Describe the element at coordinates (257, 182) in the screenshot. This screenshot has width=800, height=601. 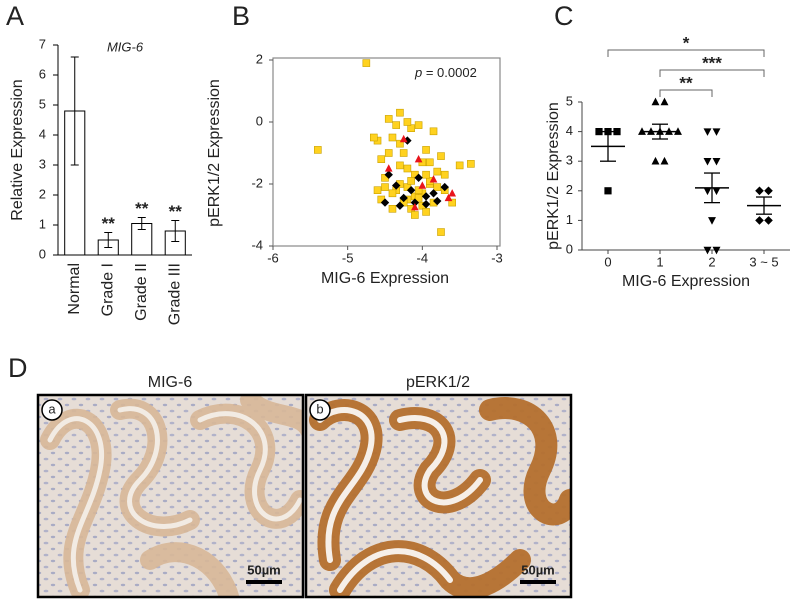
I see `y-tick-label: -2` at that location.